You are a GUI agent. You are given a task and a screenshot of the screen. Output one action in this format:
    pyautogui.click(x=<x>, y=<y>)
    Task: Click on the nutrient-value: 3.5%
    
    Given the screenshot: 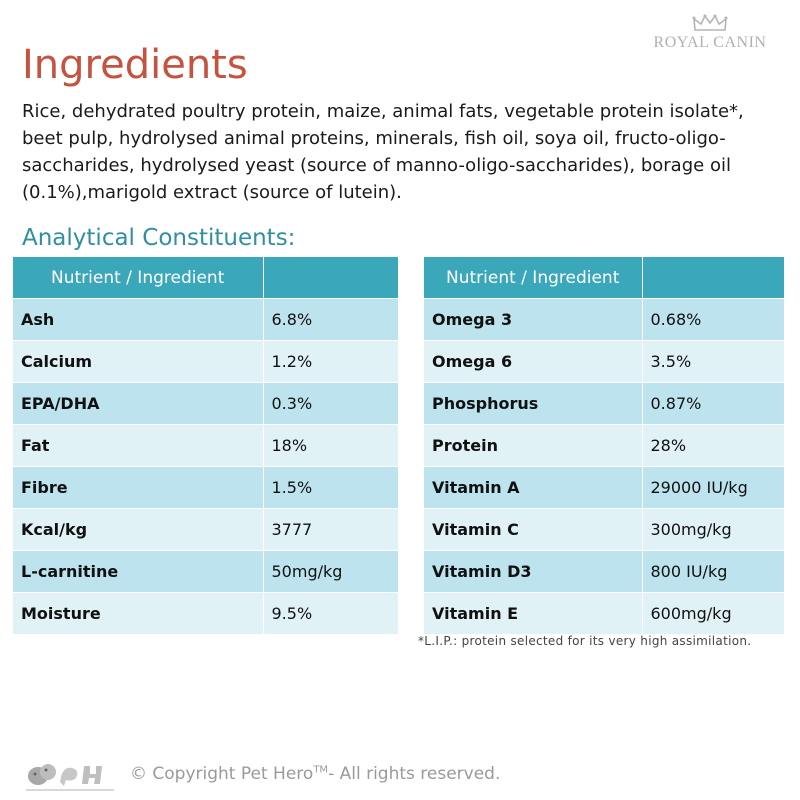 What is the action you would take?
    pyautogui.click(x=713, y=361)
    